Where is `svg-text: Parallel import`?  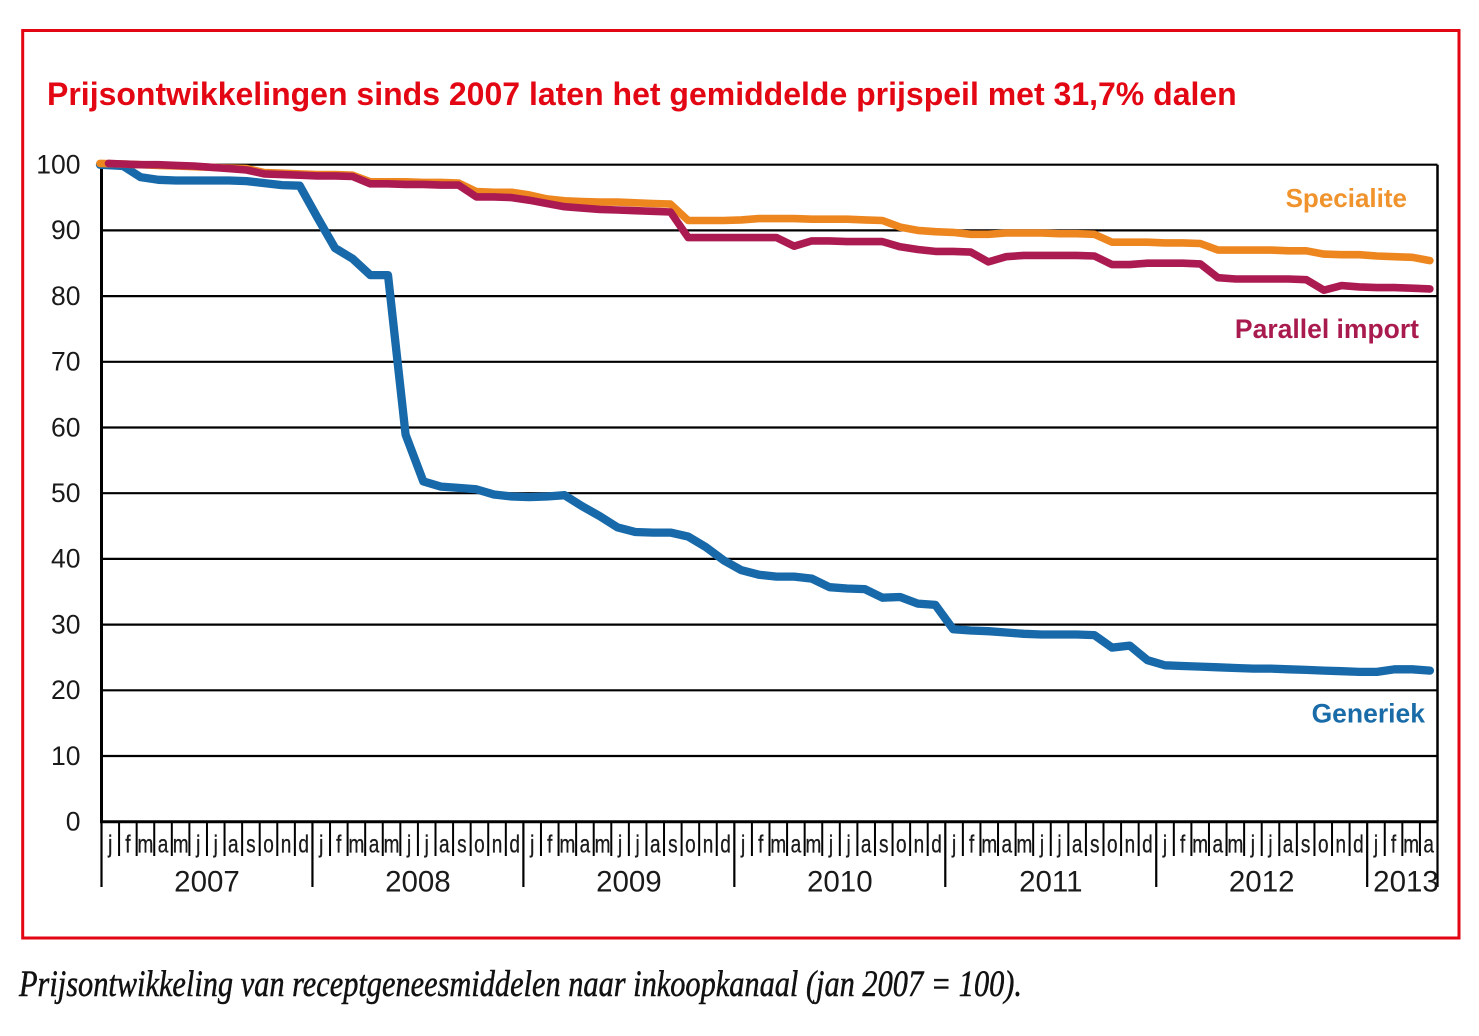
svg-text: Parallel import is located at coordinates (1327, 329).